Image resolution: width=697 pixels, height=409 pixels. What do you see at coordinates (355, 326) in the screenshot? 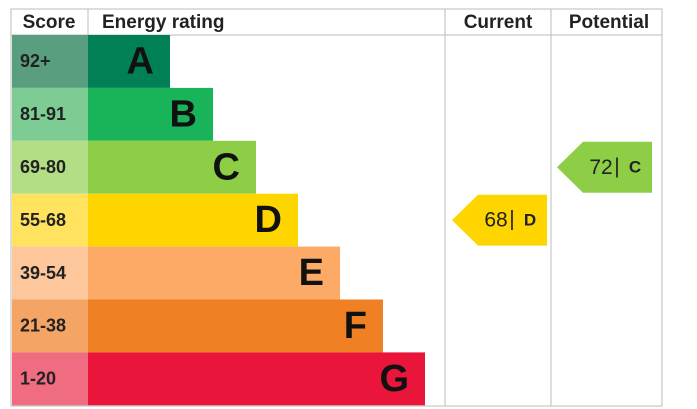
I see `band-letter: F` at bounding box center [355, 326].